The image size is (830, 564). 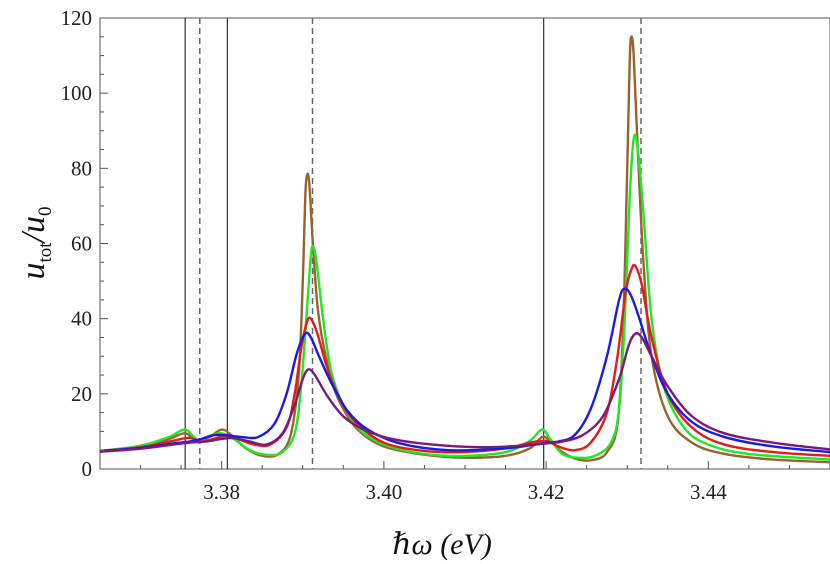 I want to click on y-tick-label: 20, so click(x=81, y=394).